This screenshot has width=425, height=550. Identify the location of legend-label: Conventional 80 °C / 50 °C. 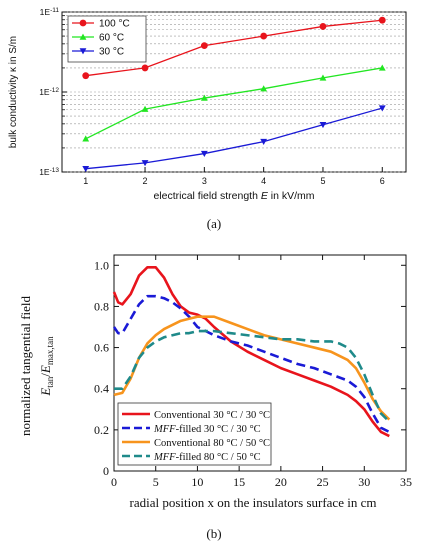
(212, 443).